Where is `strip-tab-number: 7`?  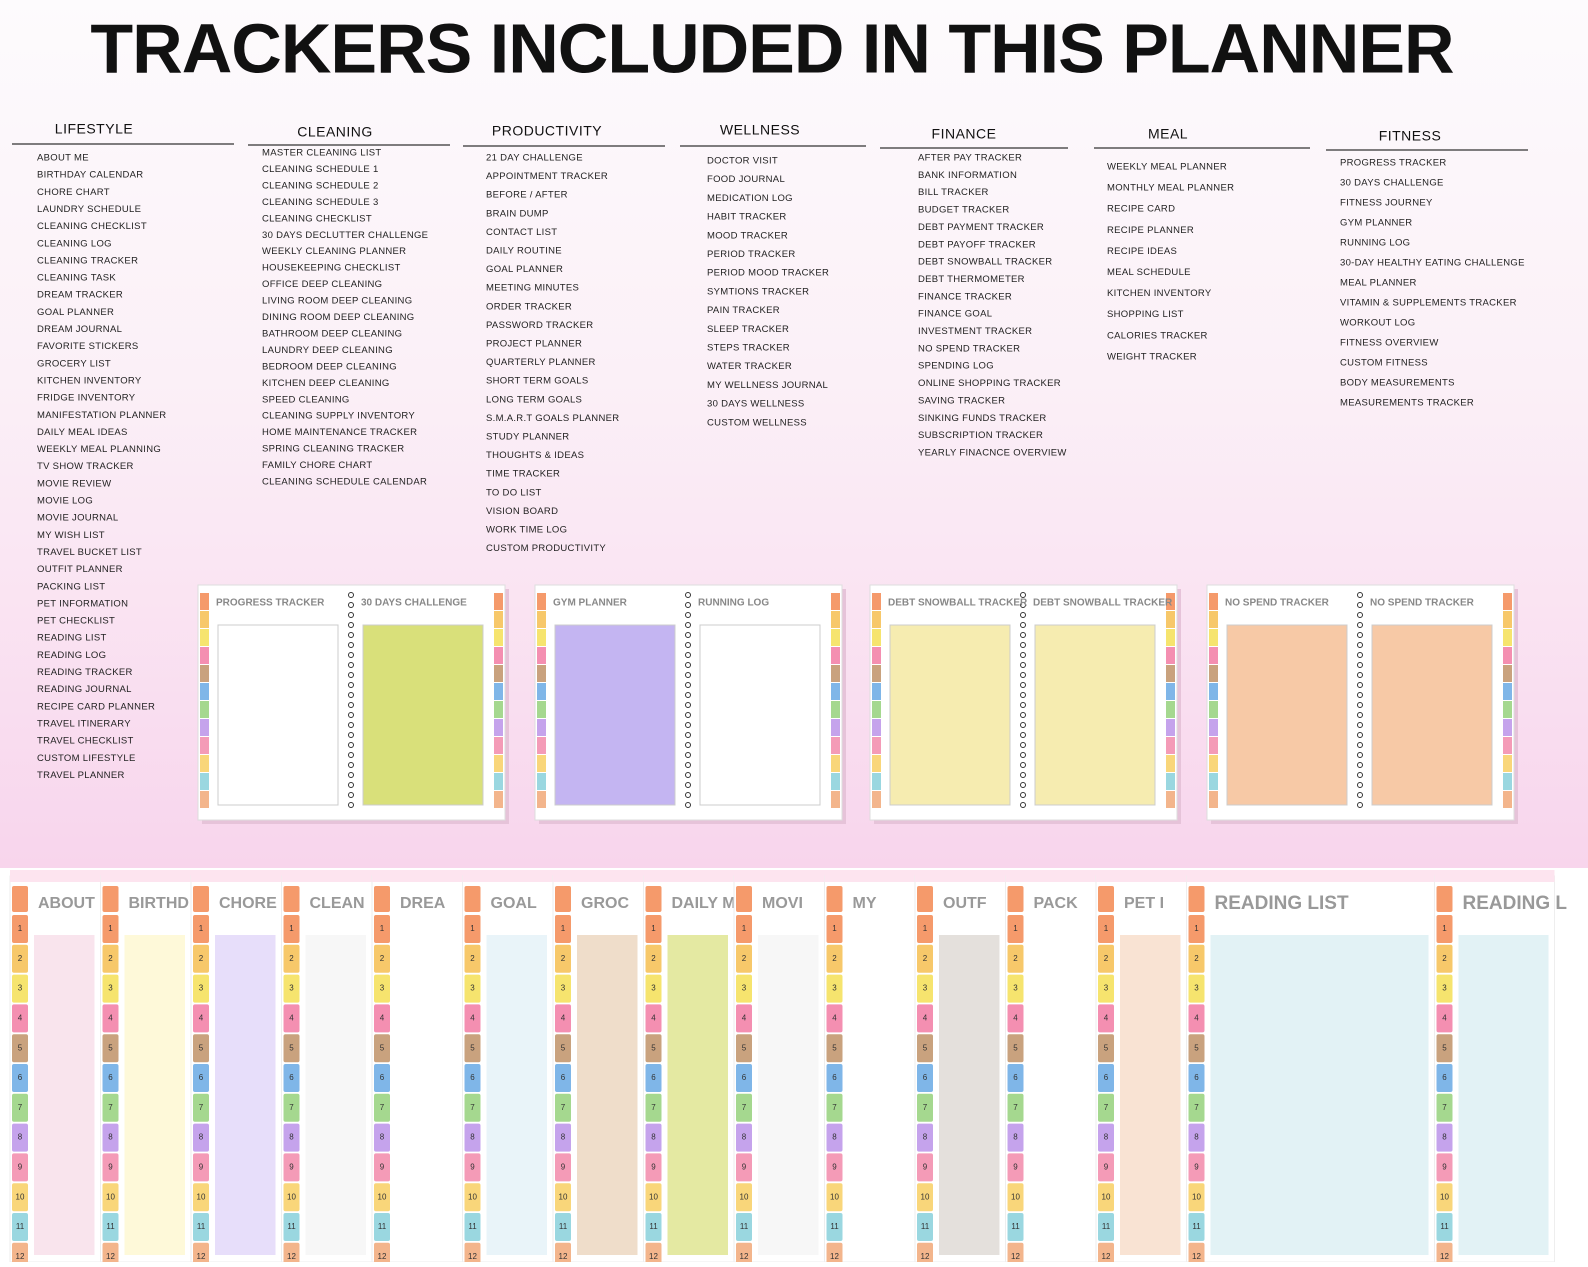 strip-tab-number: 7 is located at coordinates (472, 1107).